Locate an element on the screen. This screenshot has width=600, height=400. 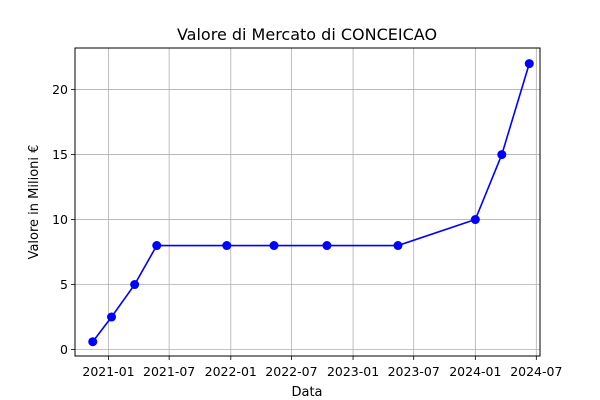
x-tick-label: 2022-07 is located at coordinates (291, 371).